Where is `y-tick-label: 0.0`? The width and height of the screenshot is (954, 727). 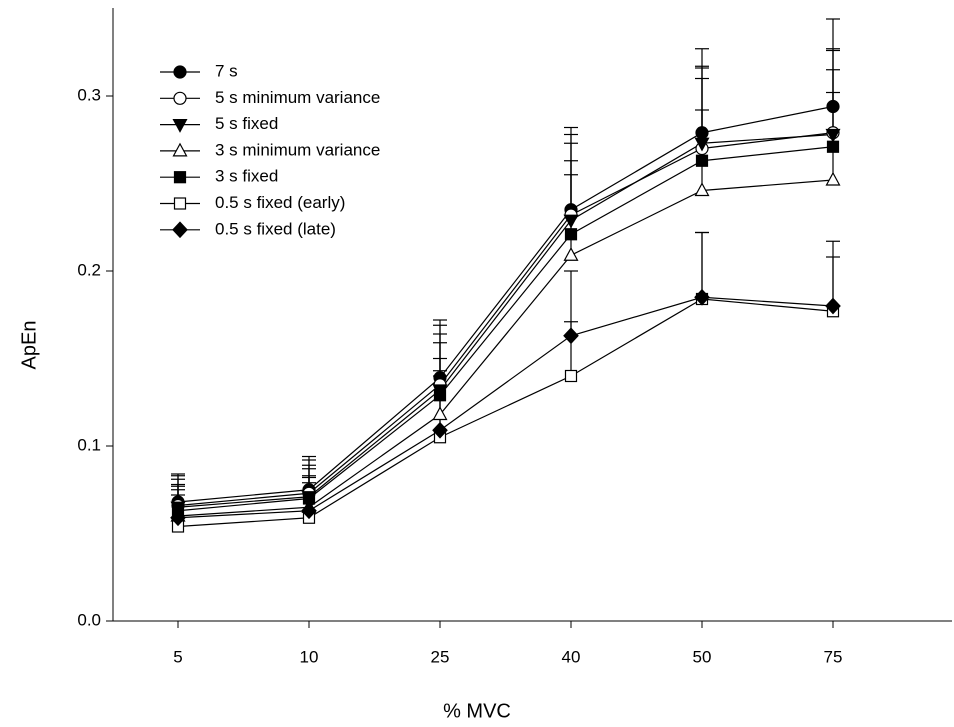
y-tick-label: 0.0 is located at coordinates (89, 619).